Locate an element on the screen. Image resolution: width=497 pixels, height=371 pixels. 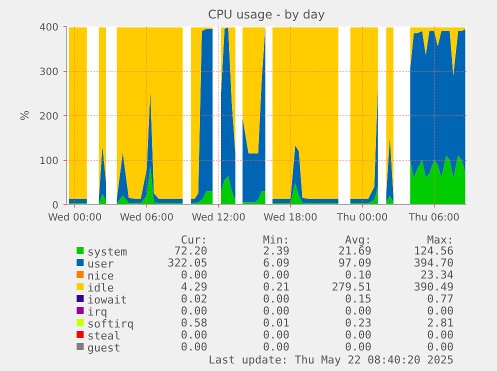
text: 21.69 is located at coordinates (355, 251).